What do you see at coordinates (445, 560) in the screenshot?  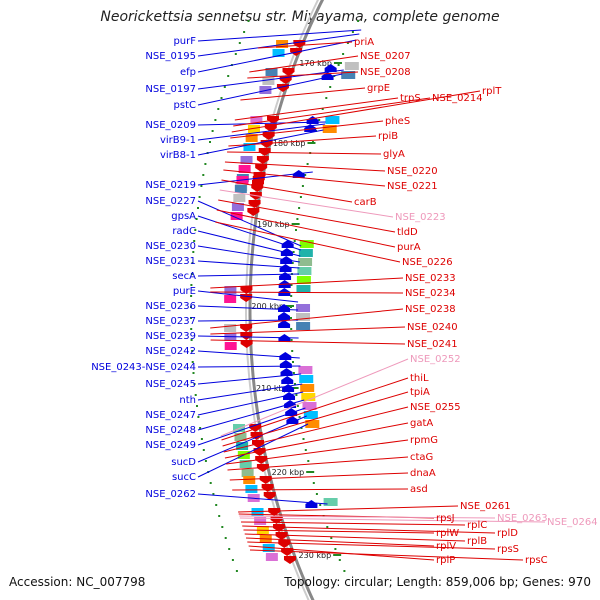 I see `gene-label: rplP` at bounding box center [445, 560].